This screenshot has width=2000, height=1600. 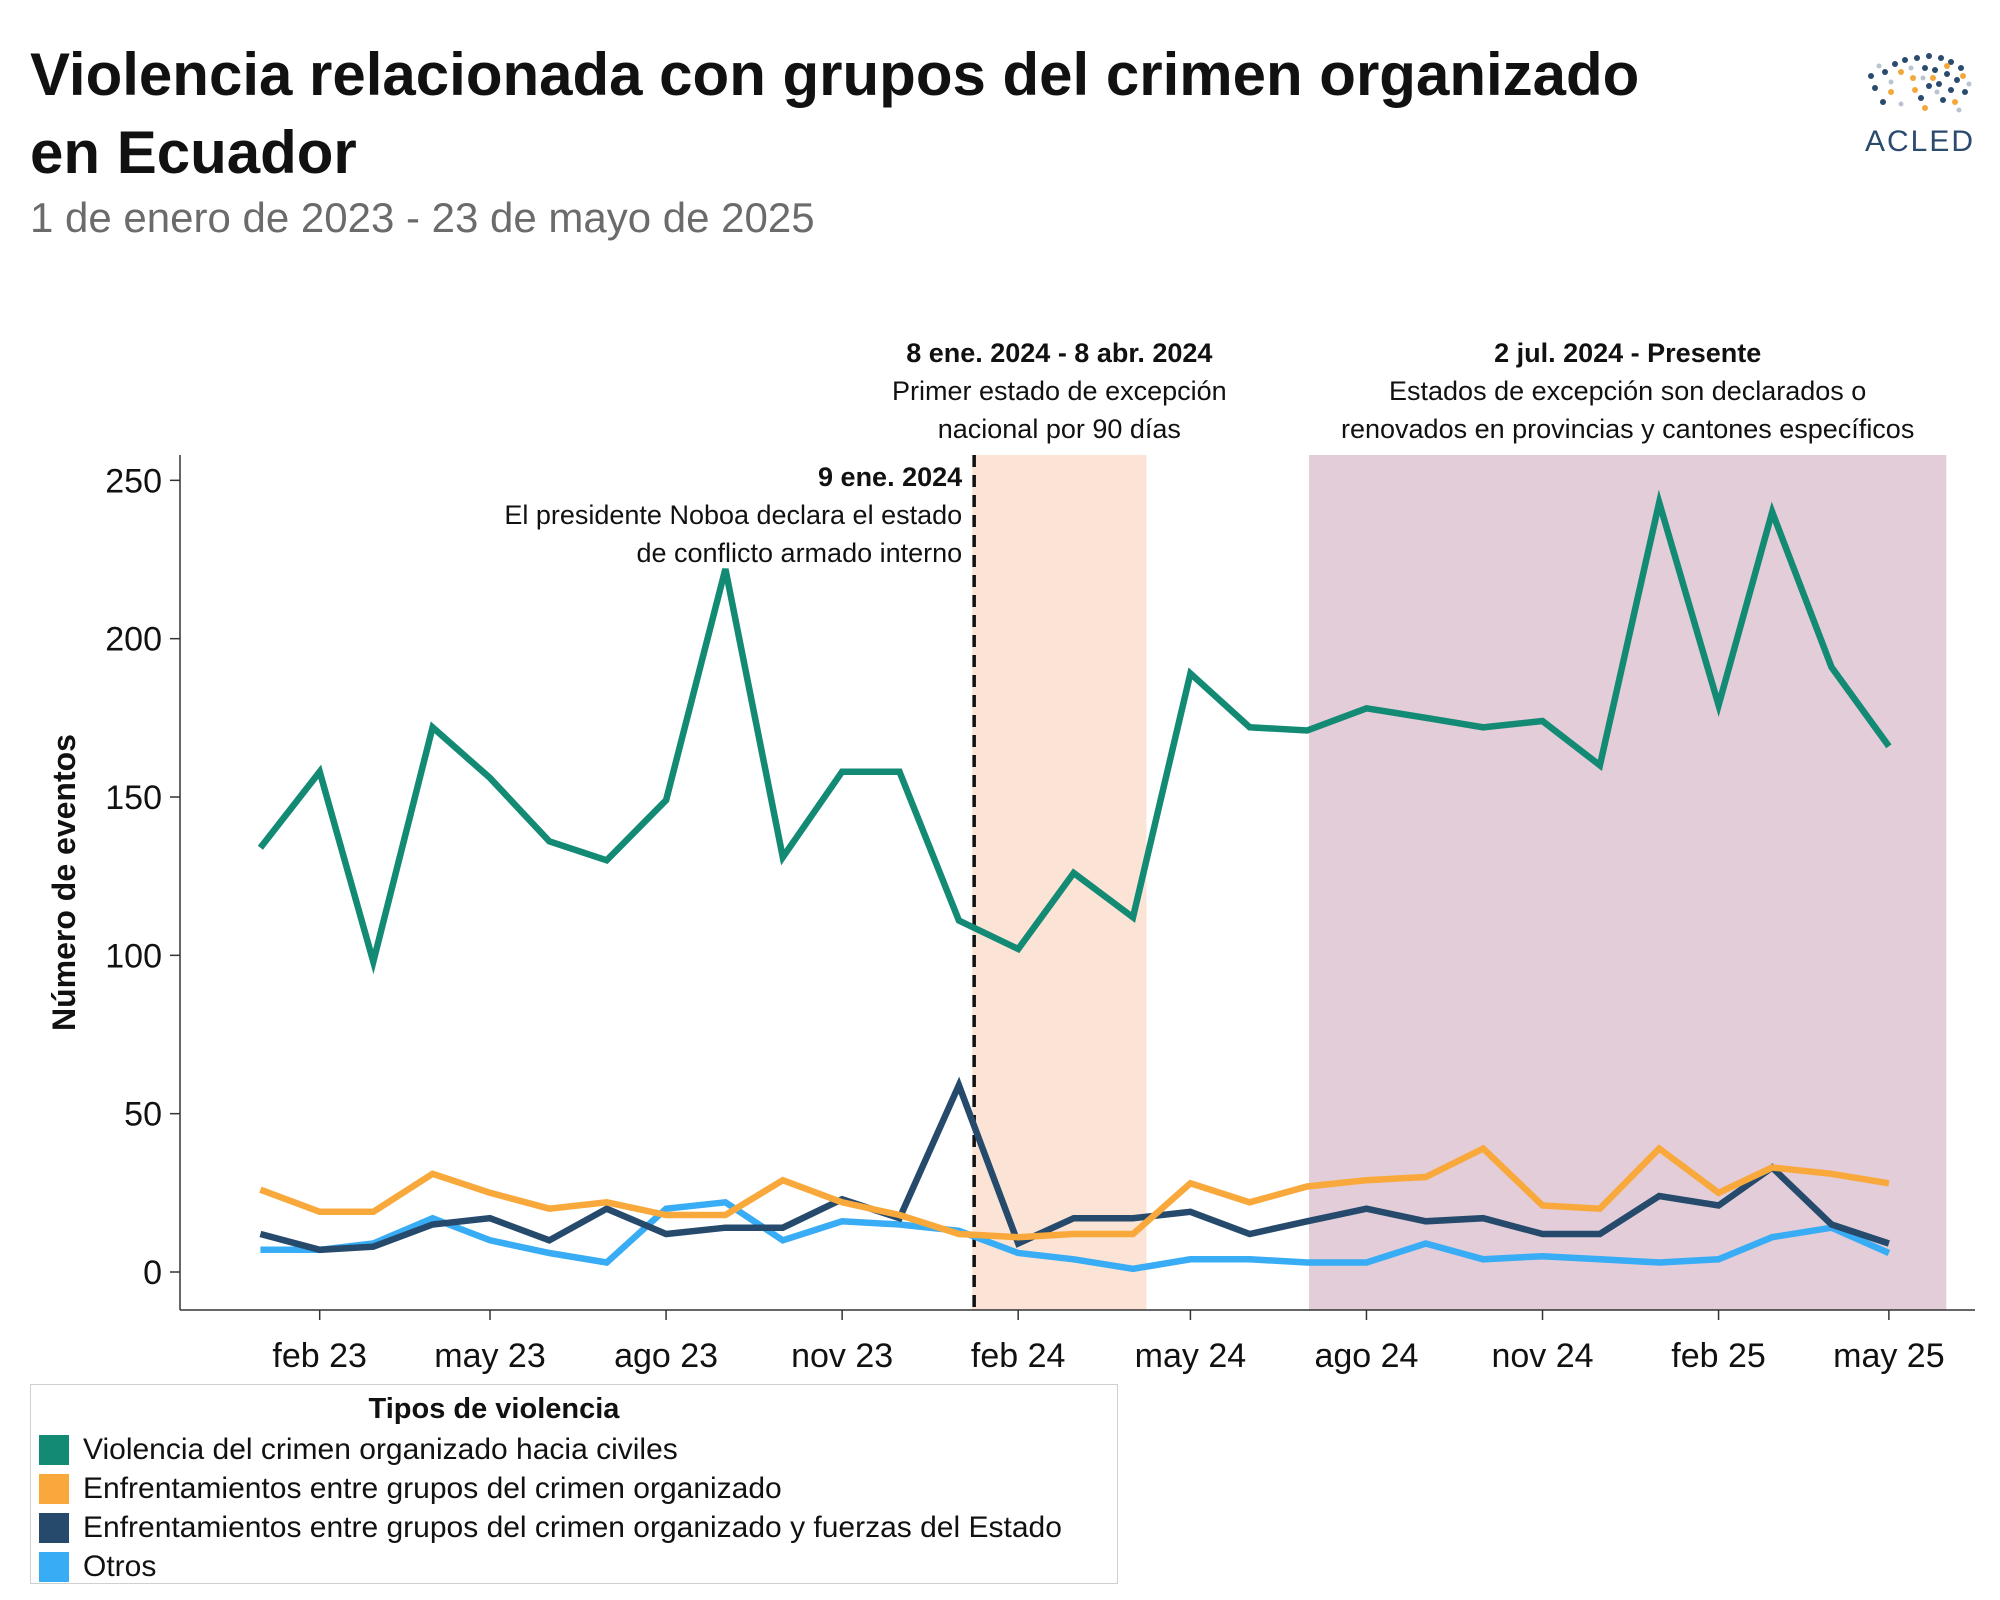 I want to click on vline-date-label: 9 ene. 2024, so click(x=890, y=477).